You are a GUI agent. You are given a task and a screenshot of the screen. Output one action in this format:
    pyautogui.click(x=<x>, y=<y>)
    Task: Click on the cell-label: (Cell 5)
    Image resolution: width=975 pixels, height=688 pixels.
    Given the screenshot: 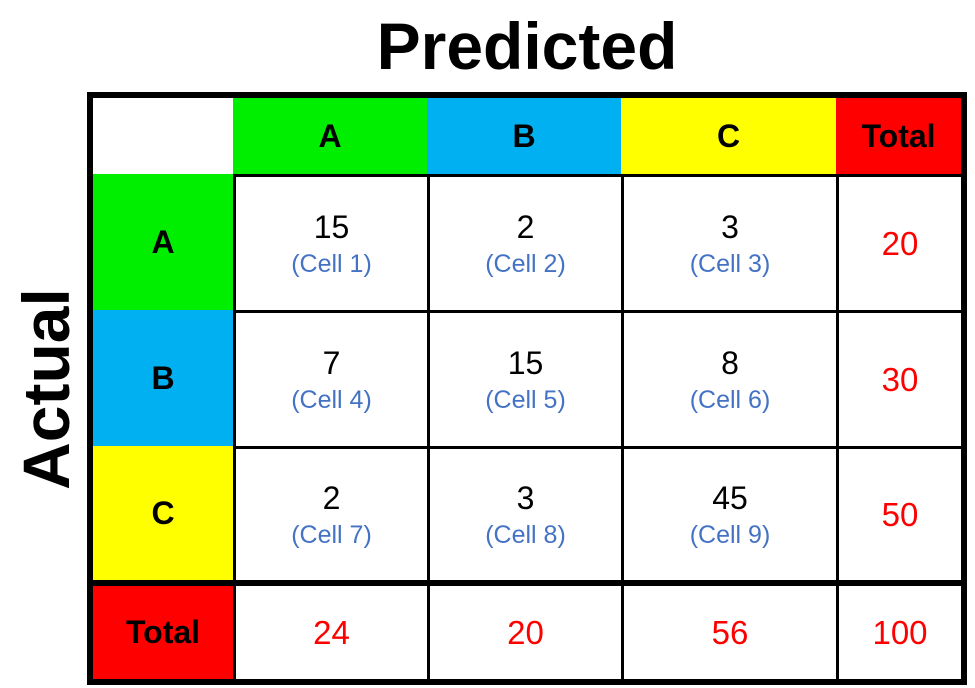 What is the action you would take?
    pyautogui.click(x=525, y=399)
    